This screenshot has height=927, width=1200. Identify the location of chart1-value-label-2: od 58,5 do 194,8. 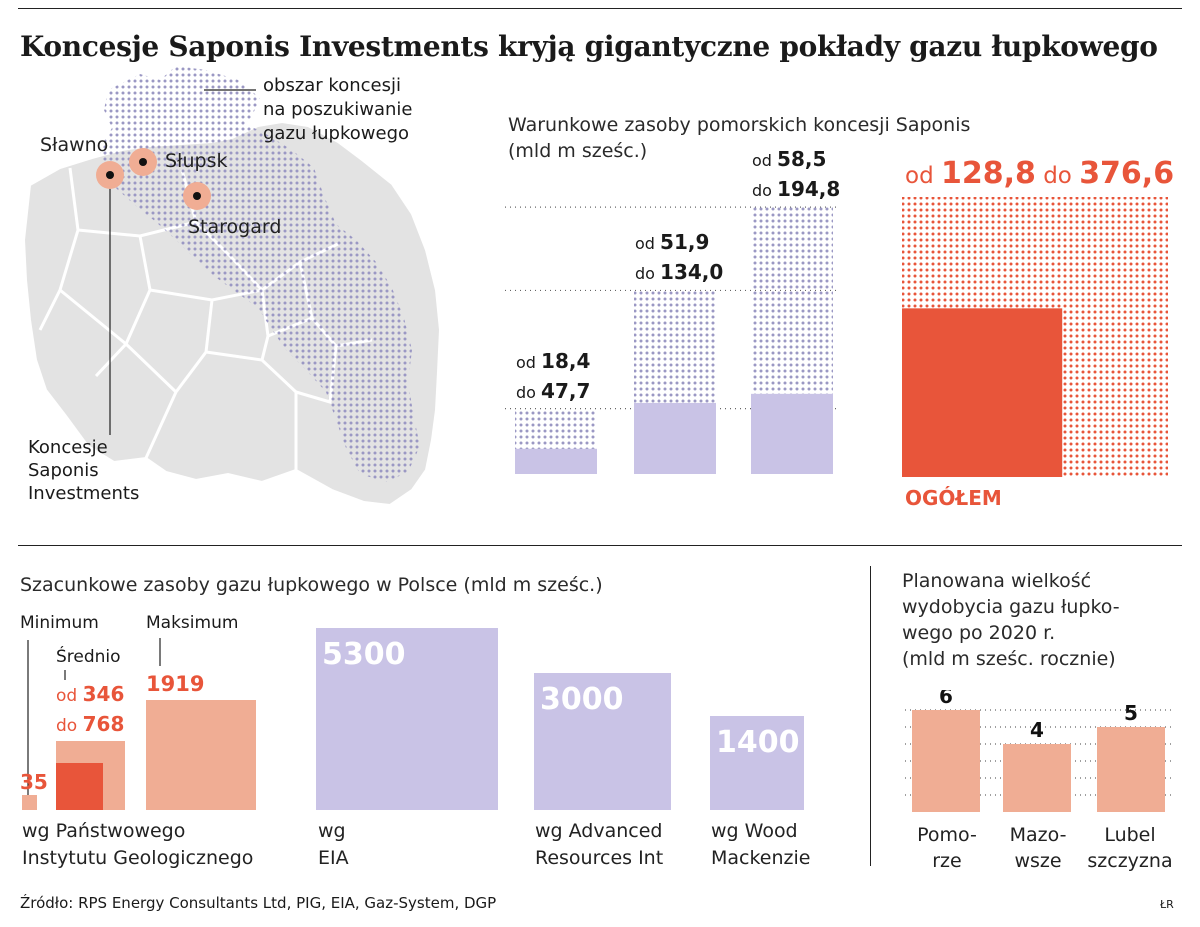
(796, 175).